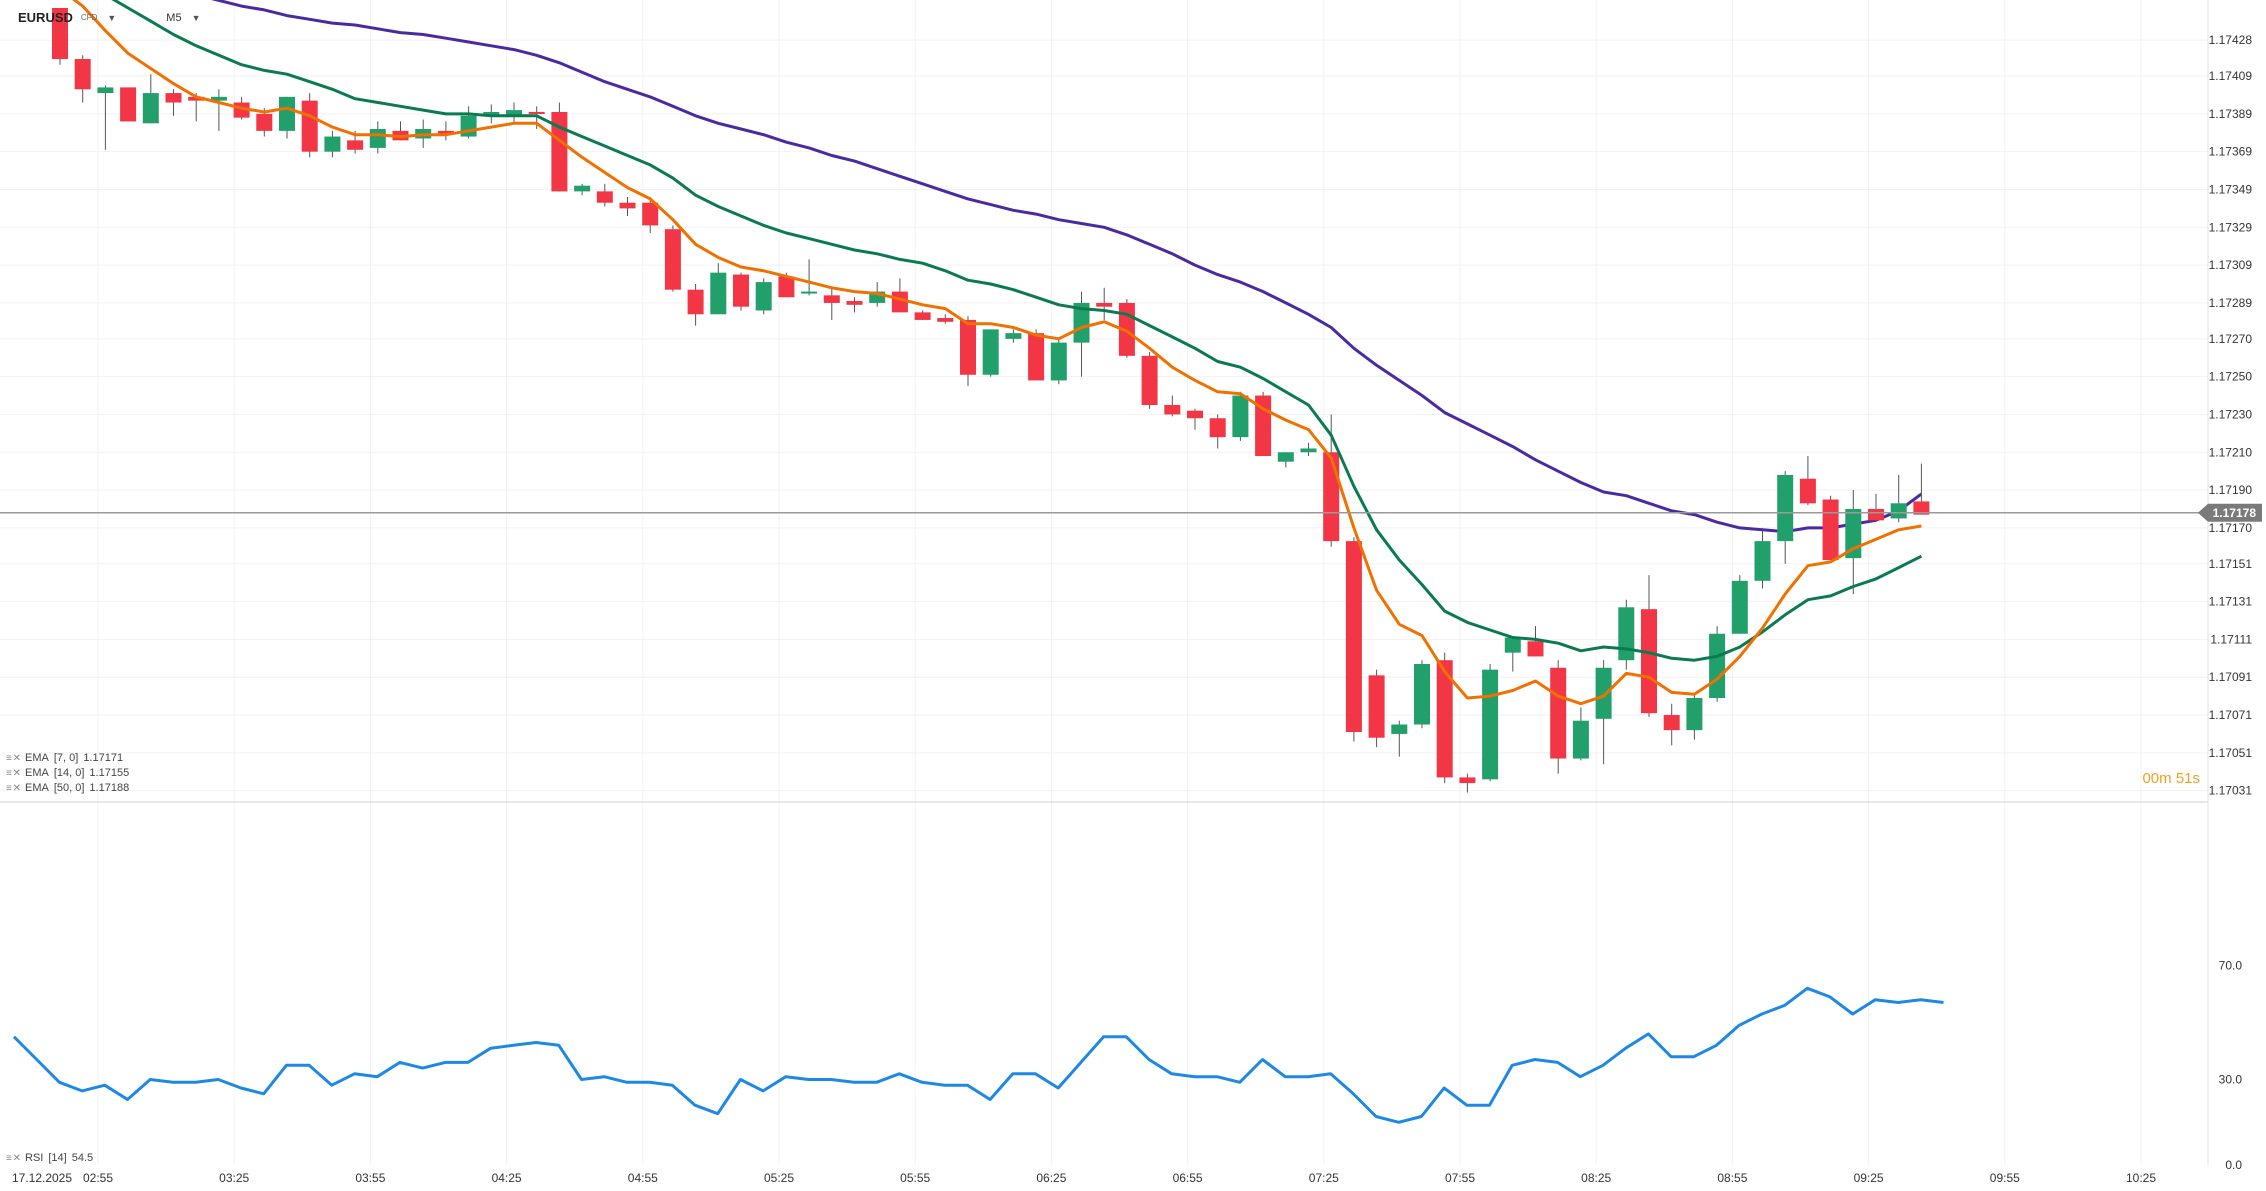 The height and width of the screenshot is (1191, 2266). Describe the element at coordinates (1131, 512) in the screenshot. I see `current-price-line: 1.17178` at that location.